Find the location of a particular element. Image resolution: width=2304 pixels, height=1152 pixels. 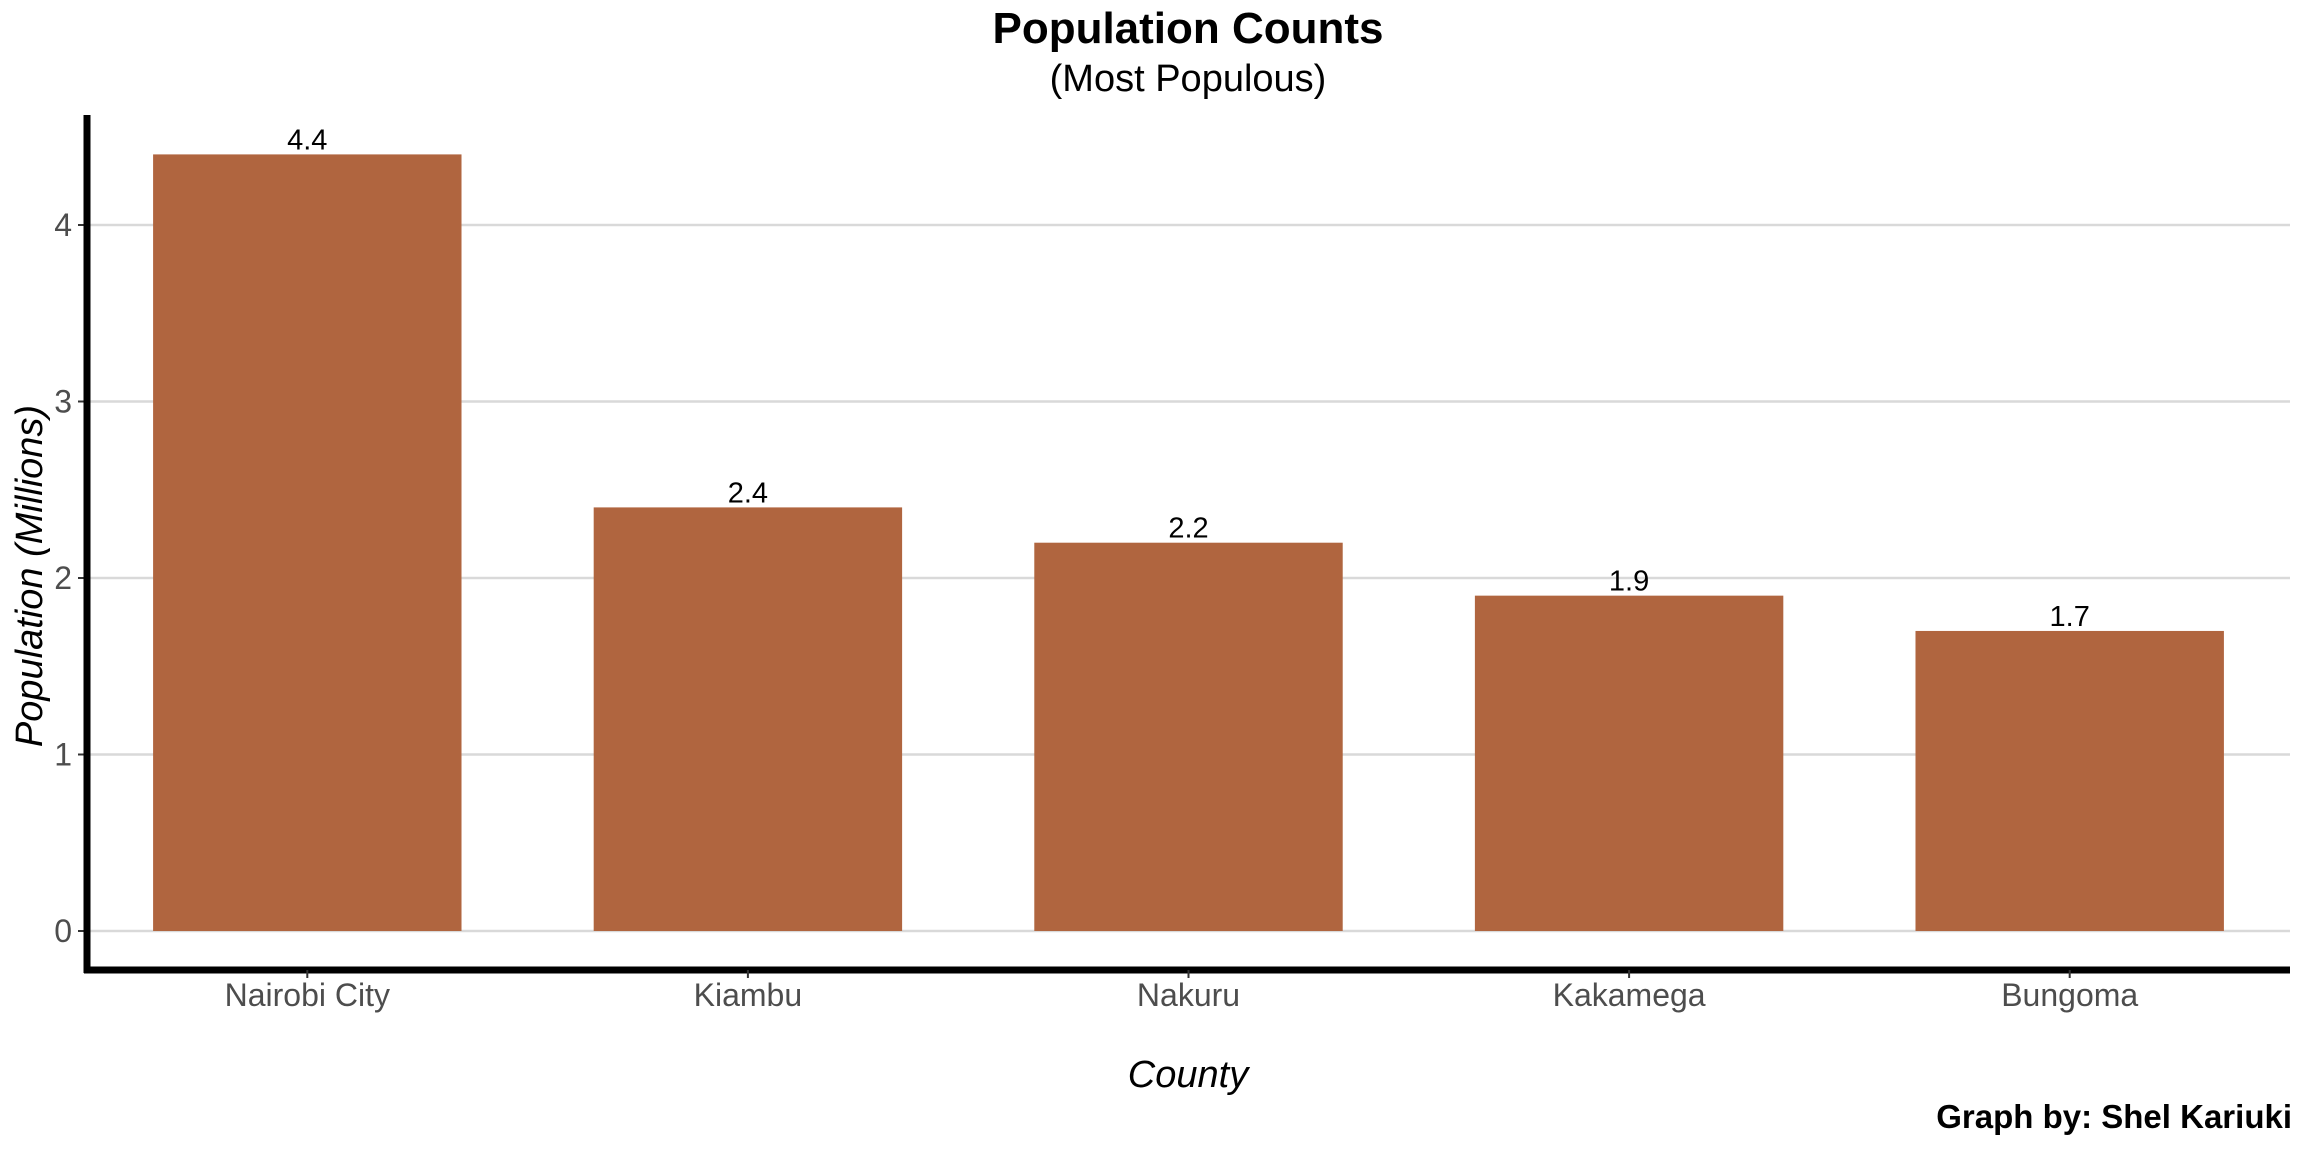

y-tick-label: 4 is located at coordinates (63, 225).